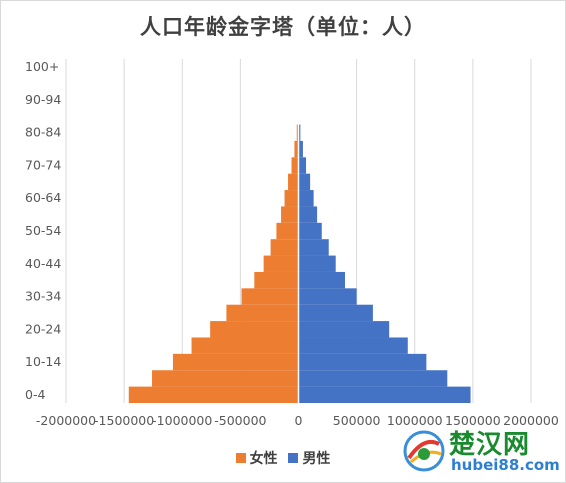 The image size is (566, 483). Describe the element at coordinates (473, 420) in the screenshot. I see `x-tick-label: 1500000` at that location.